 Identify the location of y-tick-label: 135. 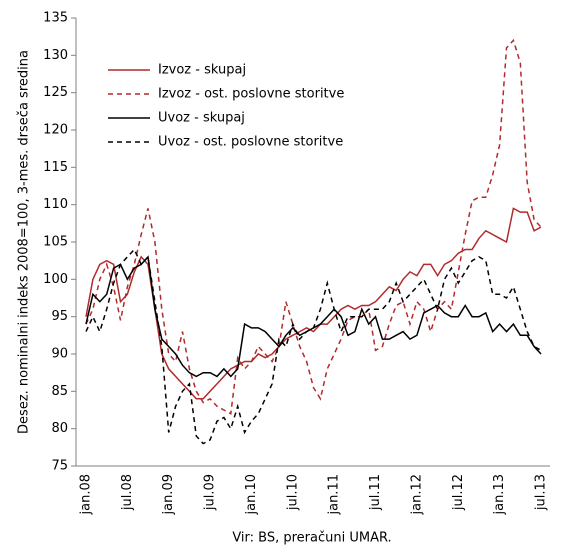
(55, 18).